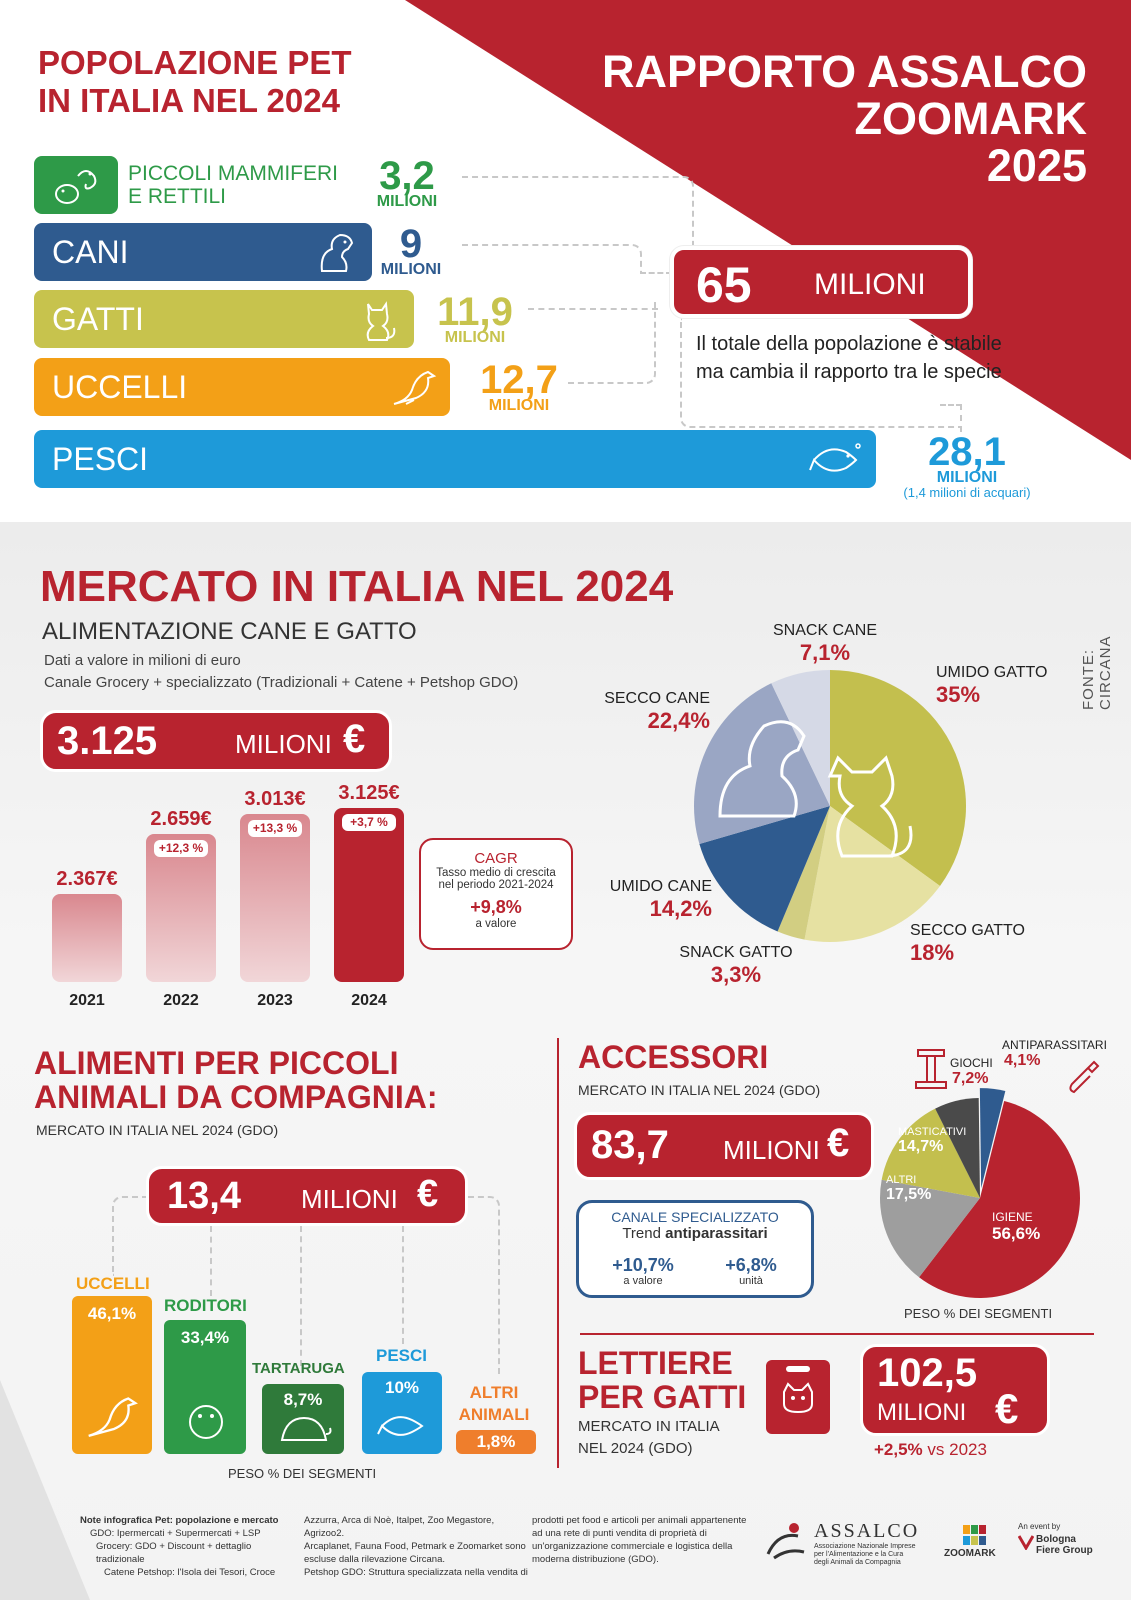 The height and width of the screenshot is (1600, 1131). I want to click on secco-gatto-value: 18%, so click(932, 952).